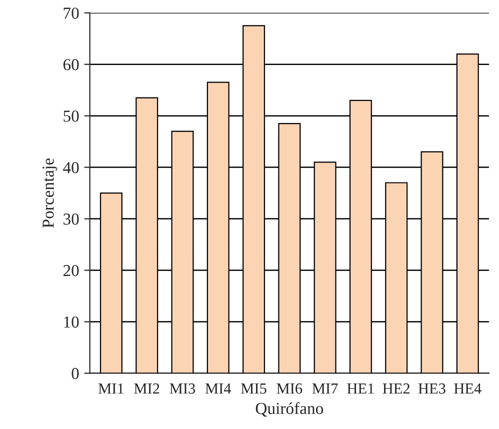 This screenshot has height=429, width=499. What do you see at coordinates (183, 388) in the screenshot?
I see `x-tick-label: MI3` at bounding box center [183, 388].